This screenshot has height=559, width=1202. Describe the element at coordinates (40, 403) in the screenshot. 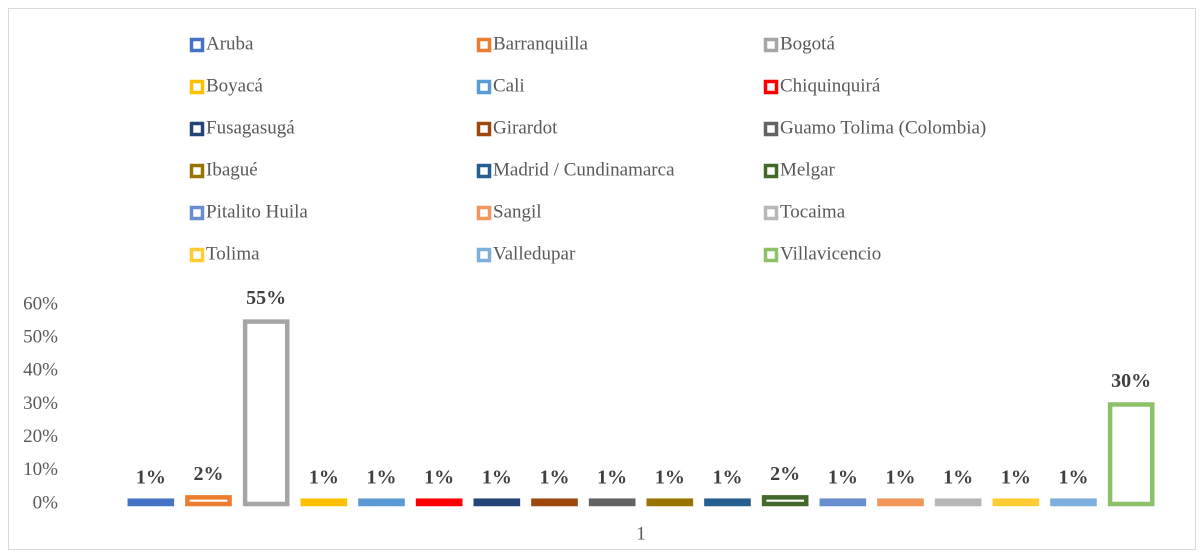

I see `y-tick-label: 30%` at that location.